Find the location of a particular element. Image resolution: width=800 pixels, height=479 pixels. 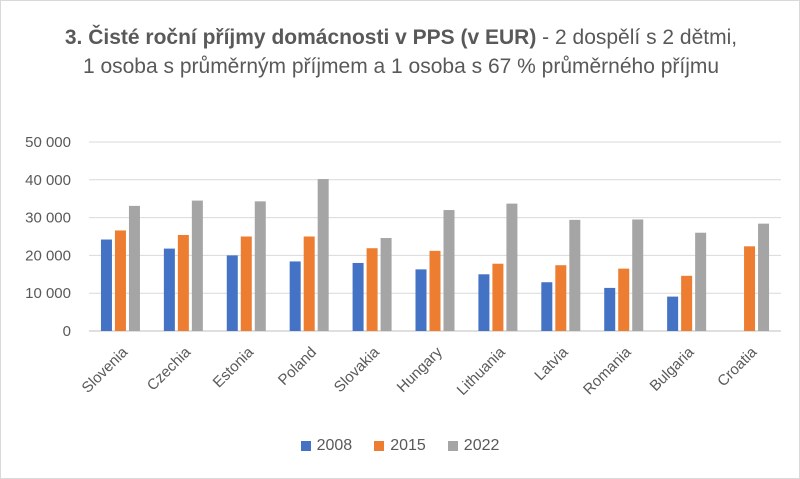

bar-hungary-2008 is located at coordinates (421, 300).